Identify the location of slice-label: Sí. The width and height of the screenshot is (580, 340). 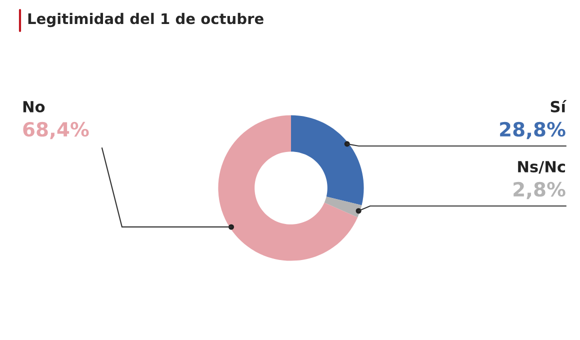
(558, 106).